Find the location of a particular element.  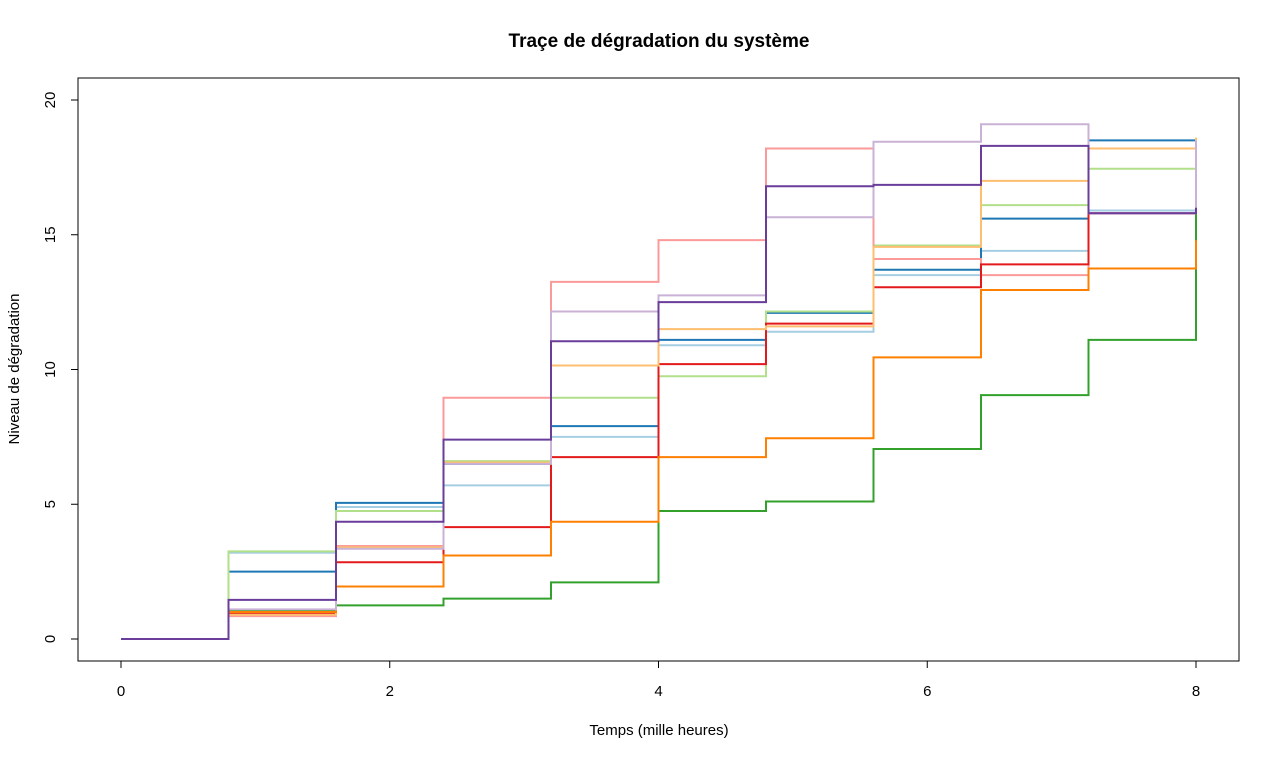

x-tick-label: 4 is located at coordinates (658, 691).